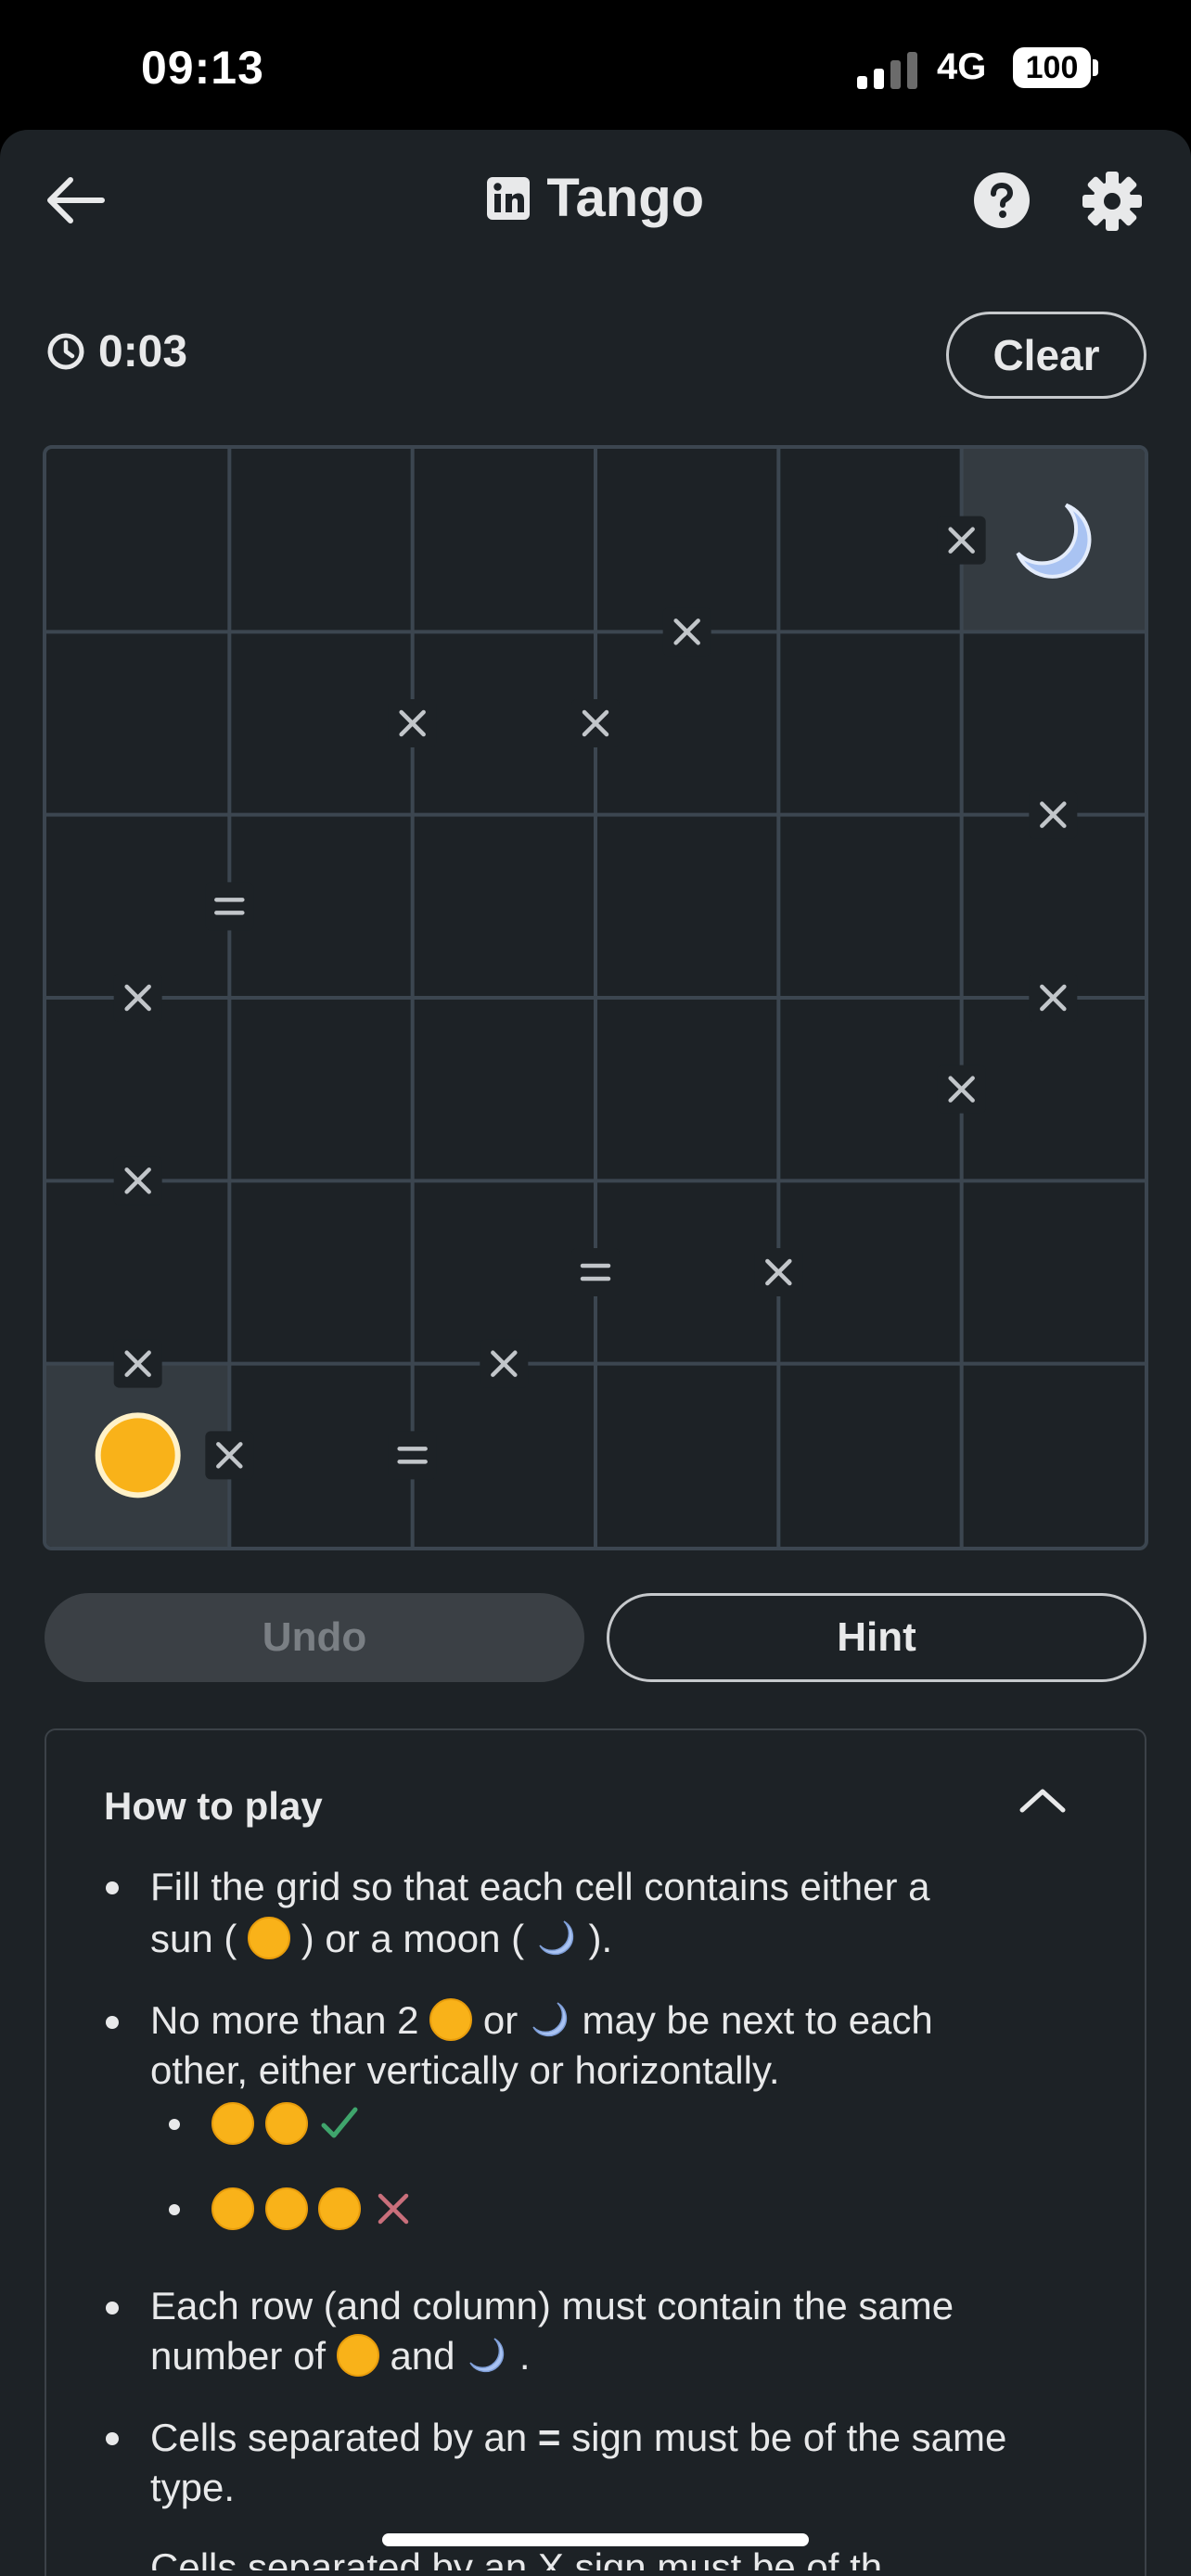  What do you see at coordinates (1042, 1800) in the screenshot?
I see `chevron-up-icon` at bounding box center [1042, 1800].